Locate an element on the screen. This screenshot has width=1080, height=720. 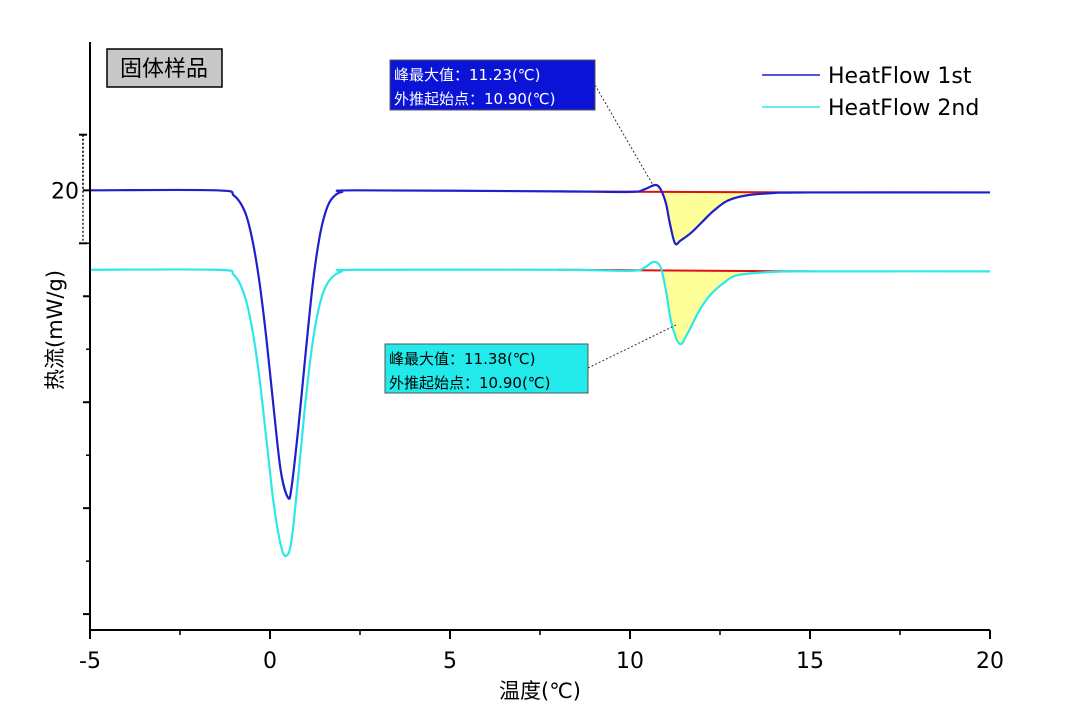
y-tick-label: 20 is located at coordinates (65, 191).